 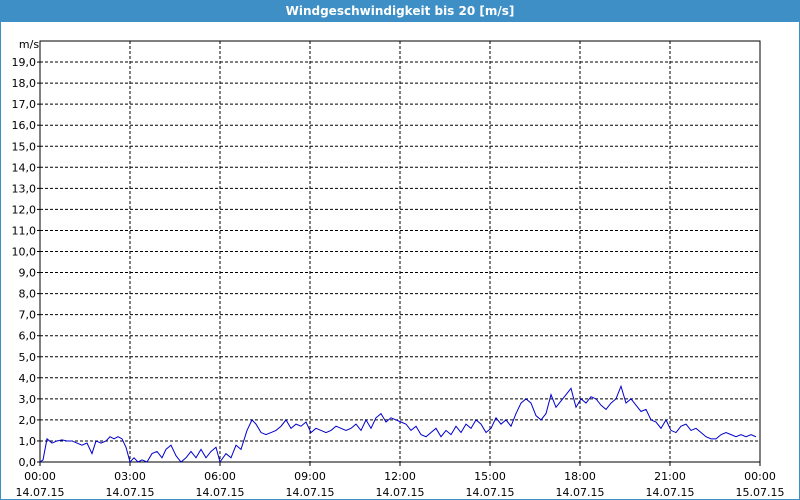 I want to click on y-tick-label: 13,0, so click(x=24, y=188).